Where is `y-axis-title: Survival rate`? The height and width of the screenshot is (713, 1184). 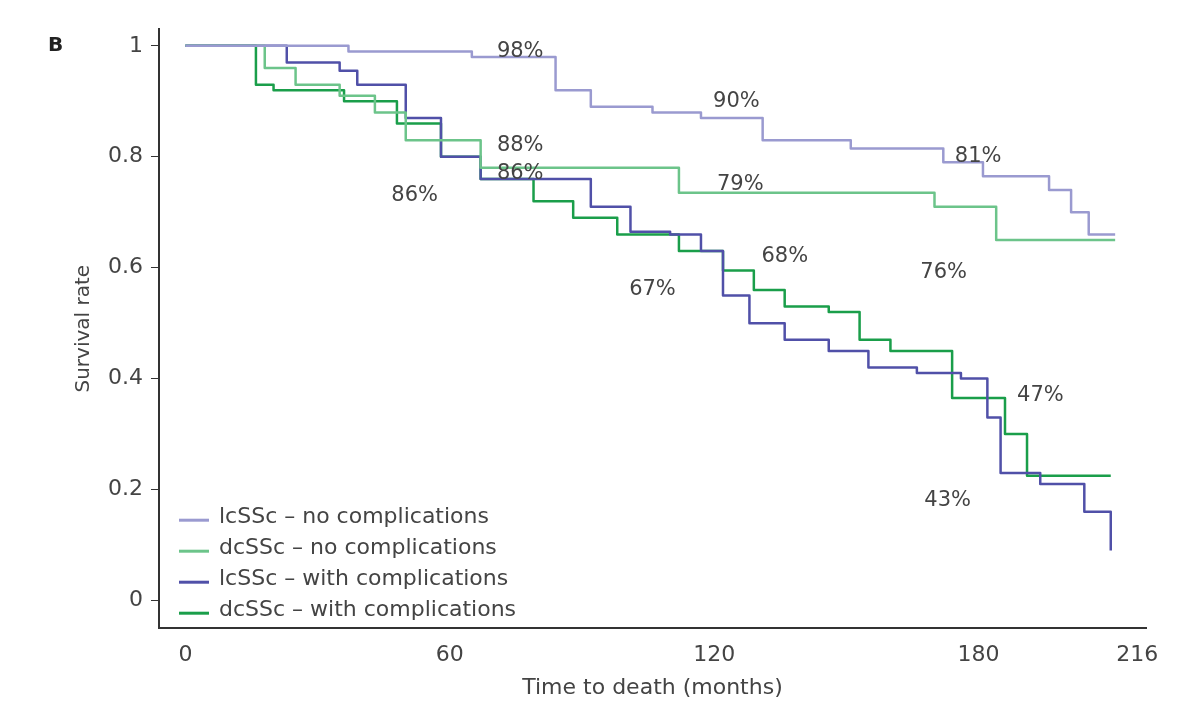
y-axis-title: Survival rate is located at coordinates (82, 328).